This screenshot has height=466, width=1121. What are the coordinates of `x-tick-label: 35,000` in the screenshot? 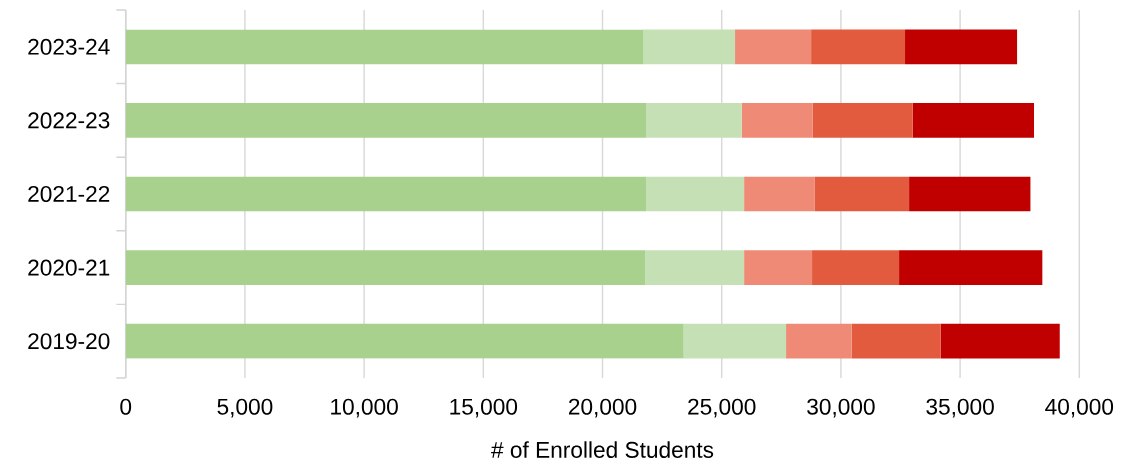 It's located at (960, 408).